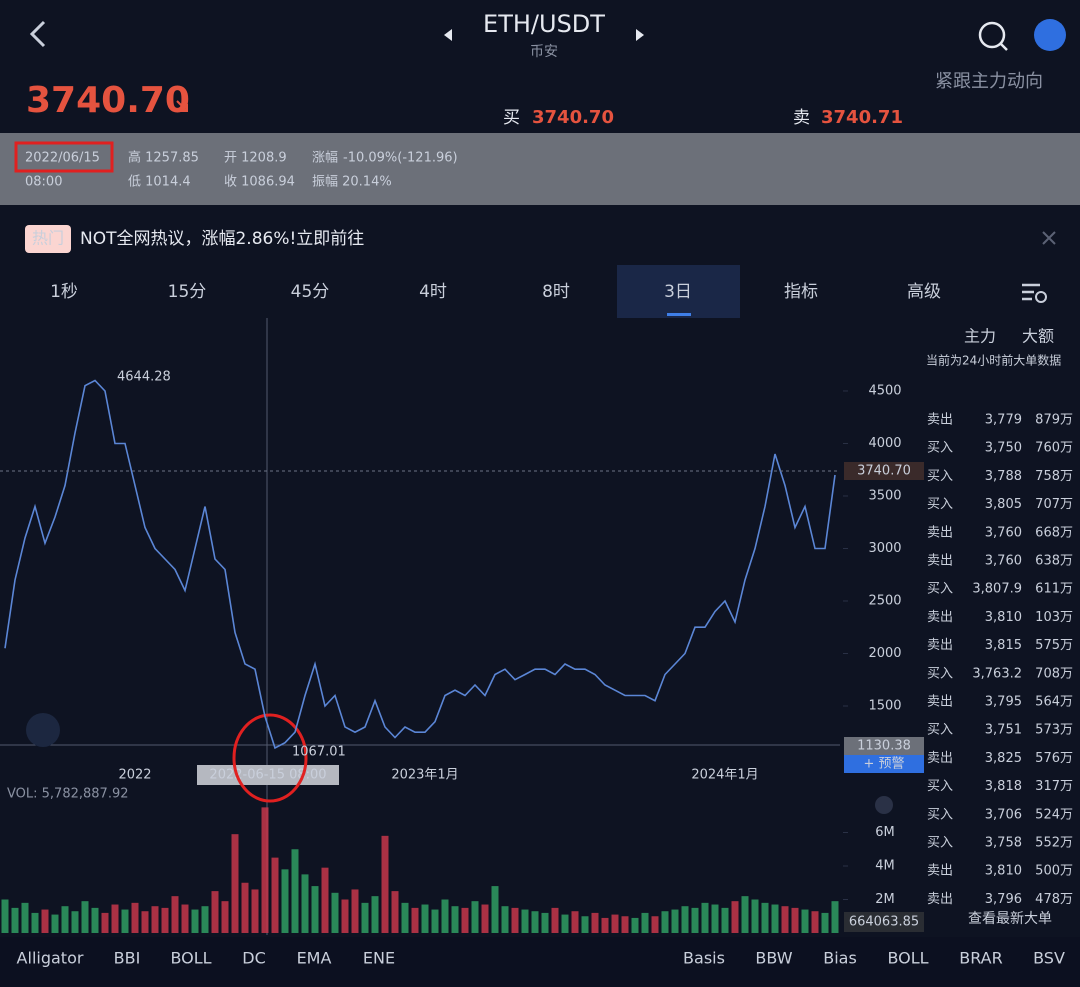 This screenshot has width=1080, height=987. Describe the element at coordinates (1010, 919) in the screenshot. I see `panel-footer: 查看最新大单` at that location.